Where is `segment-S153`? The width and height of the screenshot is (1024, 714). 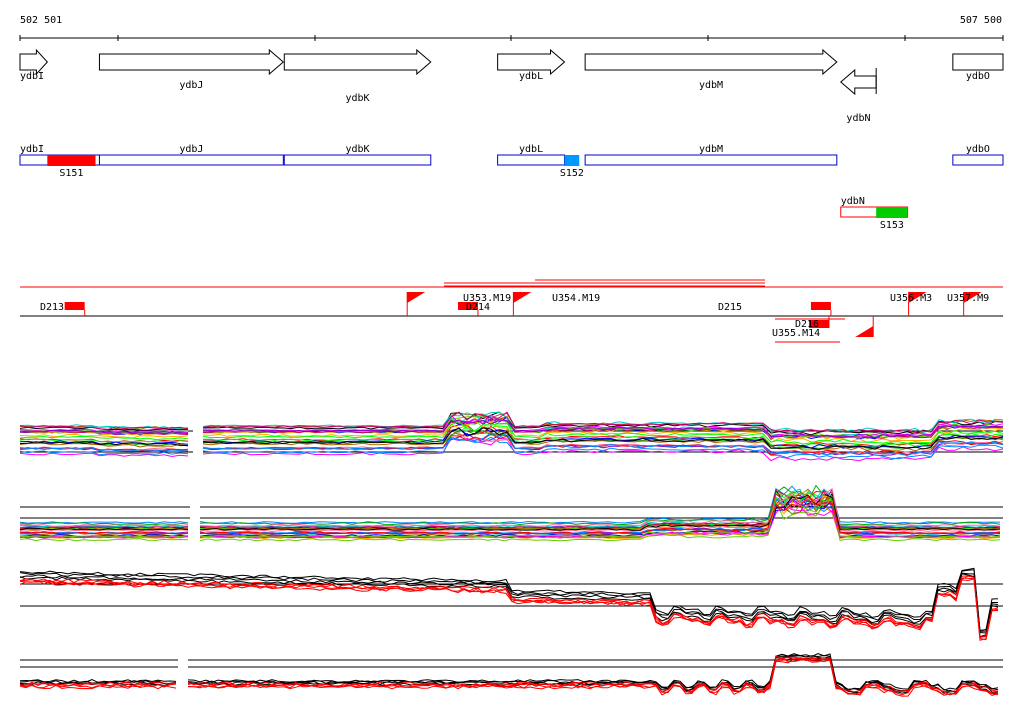 segment-S153 is located at coordinates (892, 212).